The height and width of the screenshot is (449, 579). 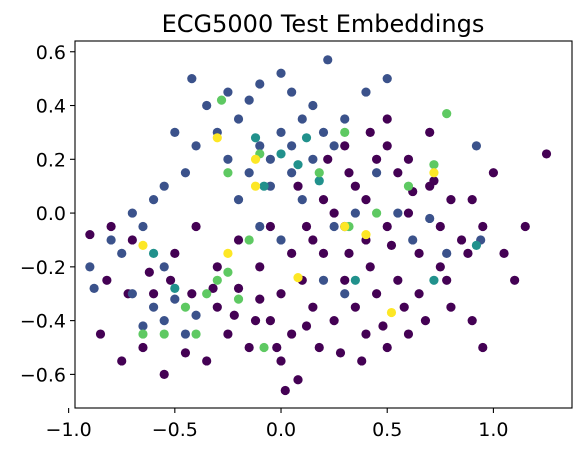 What do you see at coordinates (175, 430) in the screenshot?
I see `x-tick-label: −0.5` at bounding box center [175, 430].